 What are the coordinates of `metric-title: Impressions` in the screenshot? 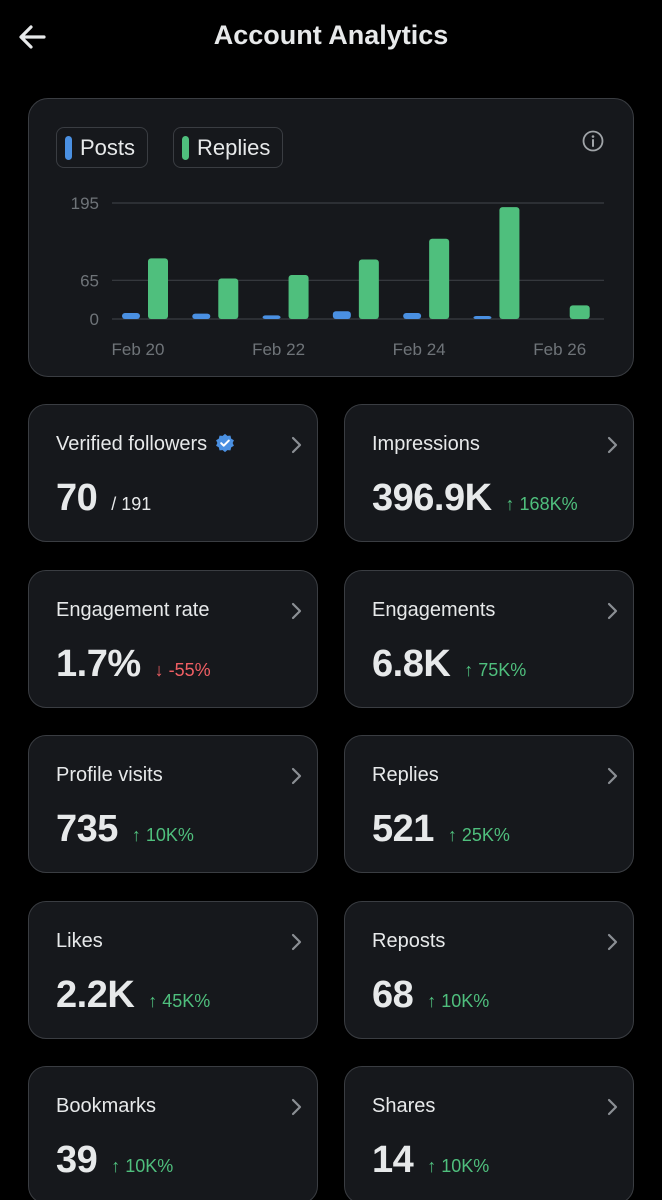 It's located at (426, 444).